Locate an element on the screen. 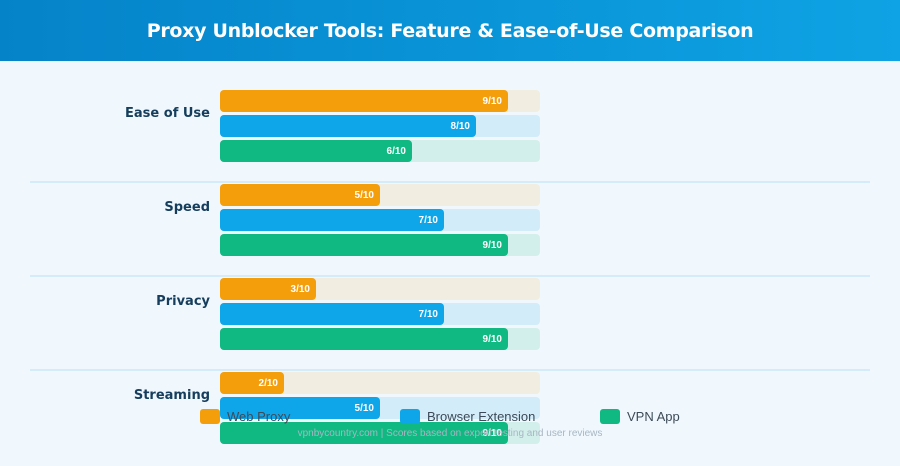  bar-track-web-proxy: 5/10 is located at coordinates (380, 195).